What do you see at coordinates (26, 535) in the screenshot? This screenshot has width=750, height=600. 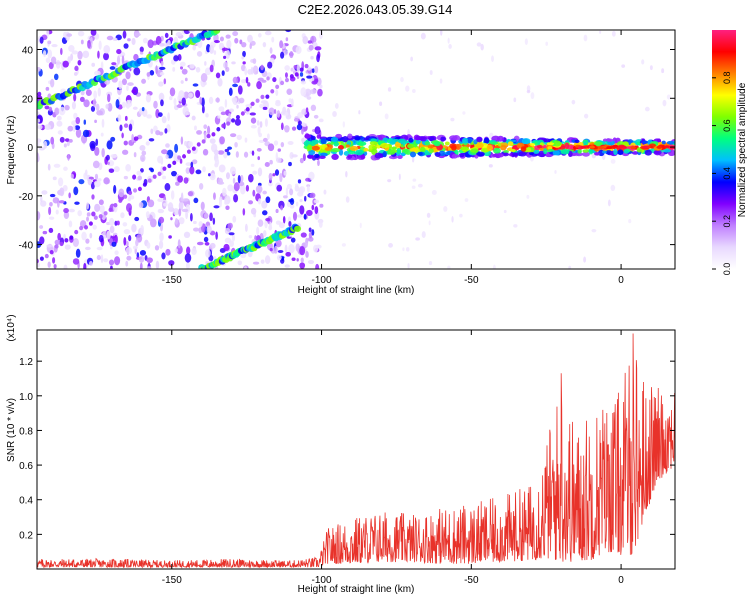 I see `snr-y-tick-label: 0.2` at bounding box center [26, 535].